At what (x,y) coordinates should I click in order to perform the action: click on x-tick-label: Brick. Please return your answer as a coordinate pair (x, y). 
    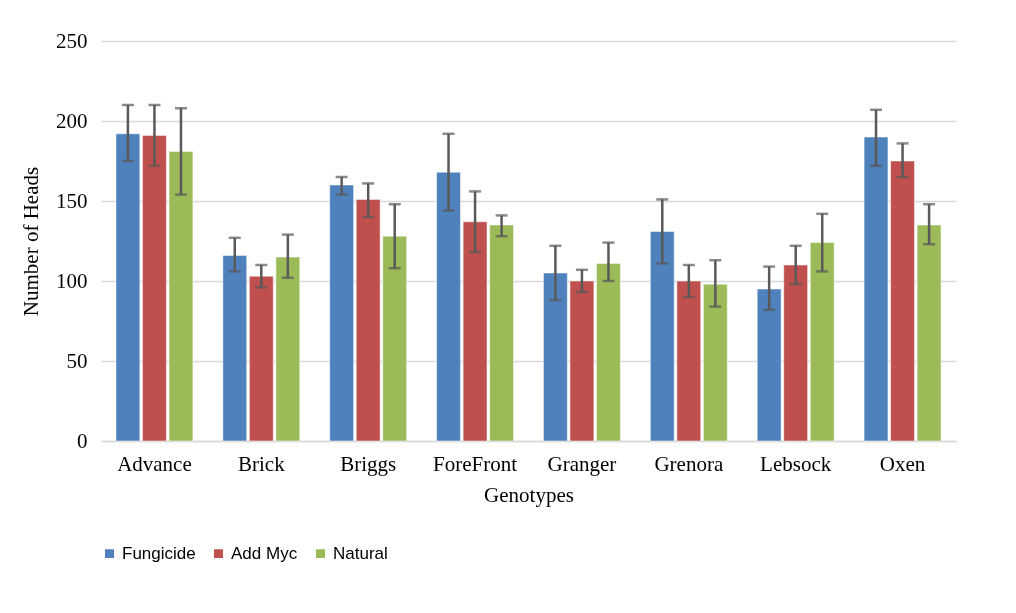
    Looking at the image, I should click on (261, 463).